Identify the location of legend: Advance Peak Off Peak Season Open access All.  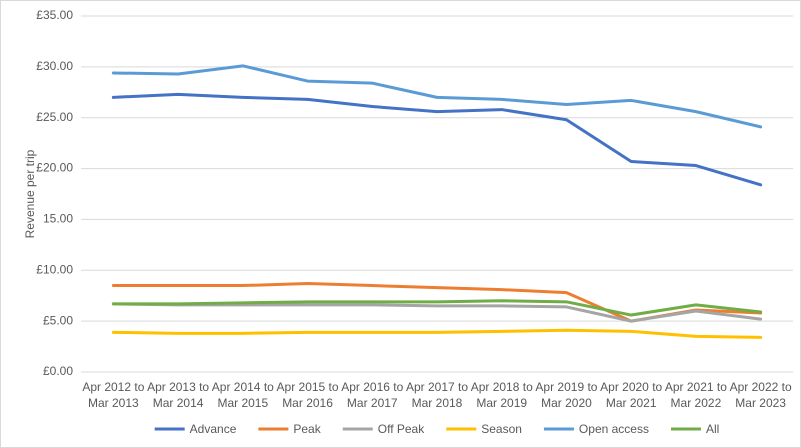
(436, 429).